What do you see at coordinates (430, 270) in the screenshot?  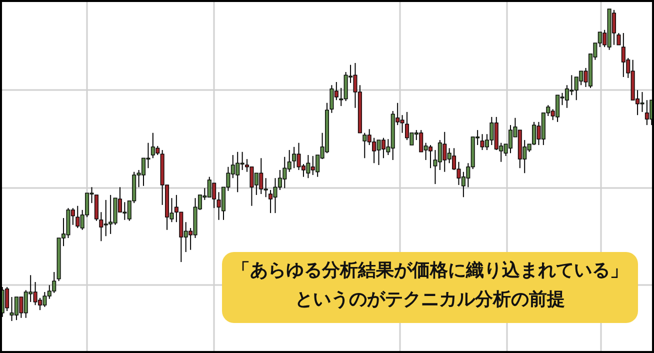 I see `annotation: 「あらゆる分析結果が価格に織り込まれている」` at bounding box center [430, 270].